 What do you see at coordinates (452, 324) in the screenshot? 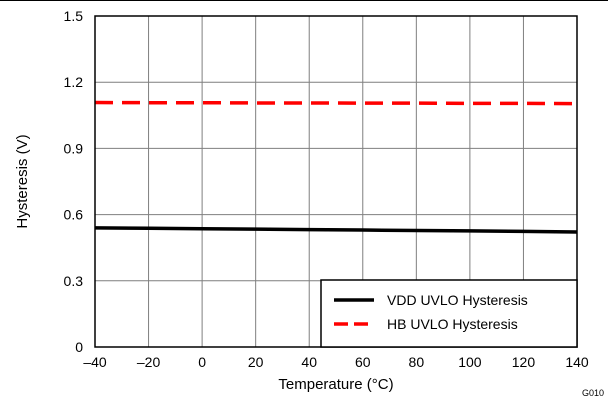
I see `legend-label: HB UVLO Hysteresis` at bounding box center [452, 324].